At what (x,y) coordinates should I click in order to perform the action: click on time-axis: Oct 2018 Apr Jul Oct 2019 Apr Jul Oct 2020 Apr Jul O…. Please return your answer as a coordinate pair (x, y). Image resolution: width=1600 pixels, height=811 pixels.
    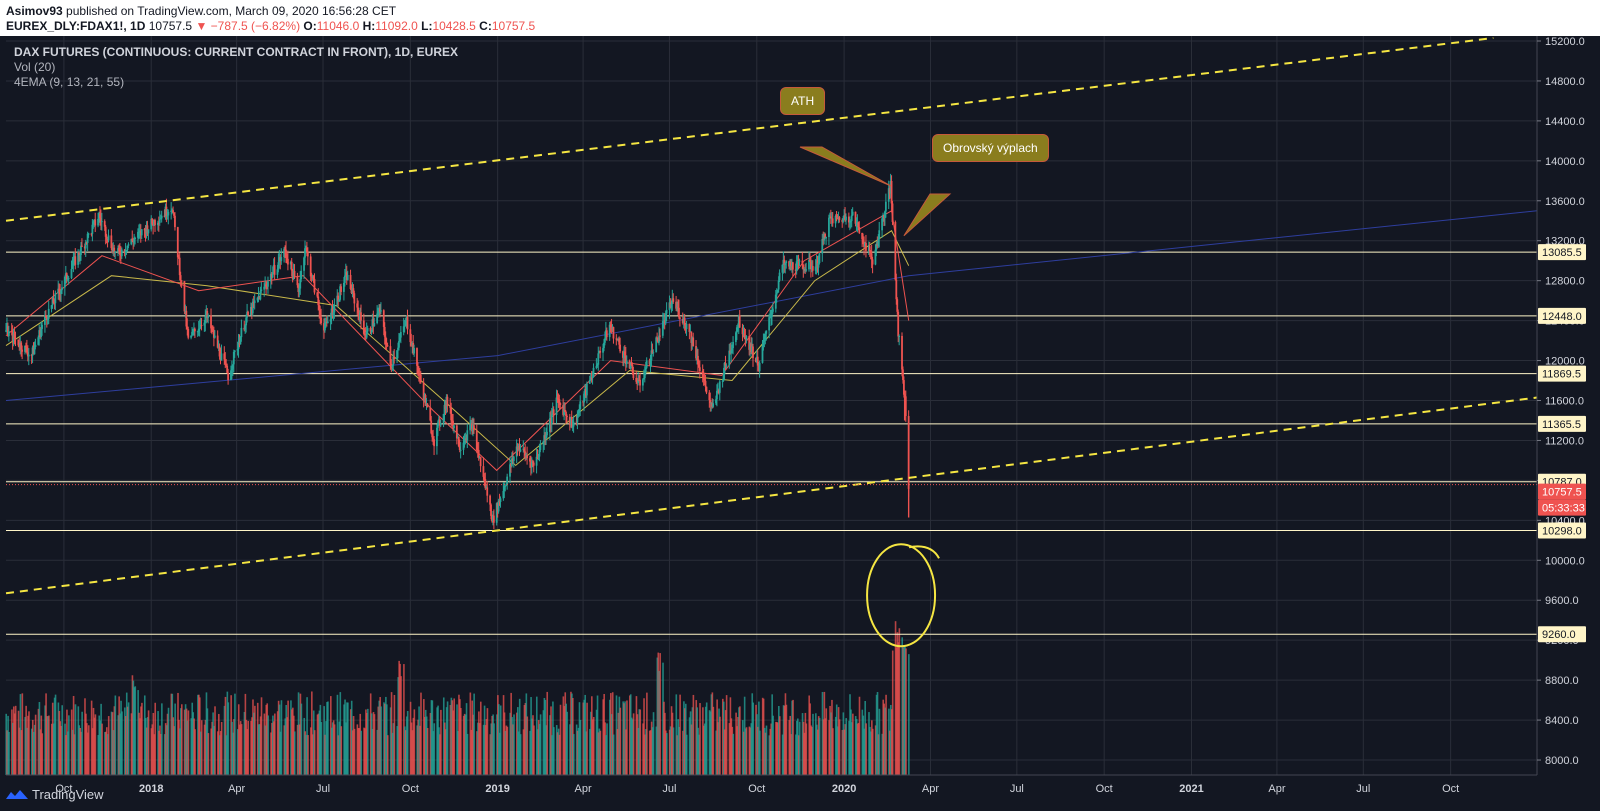
    Looking at the image, I should click on (757, 789).